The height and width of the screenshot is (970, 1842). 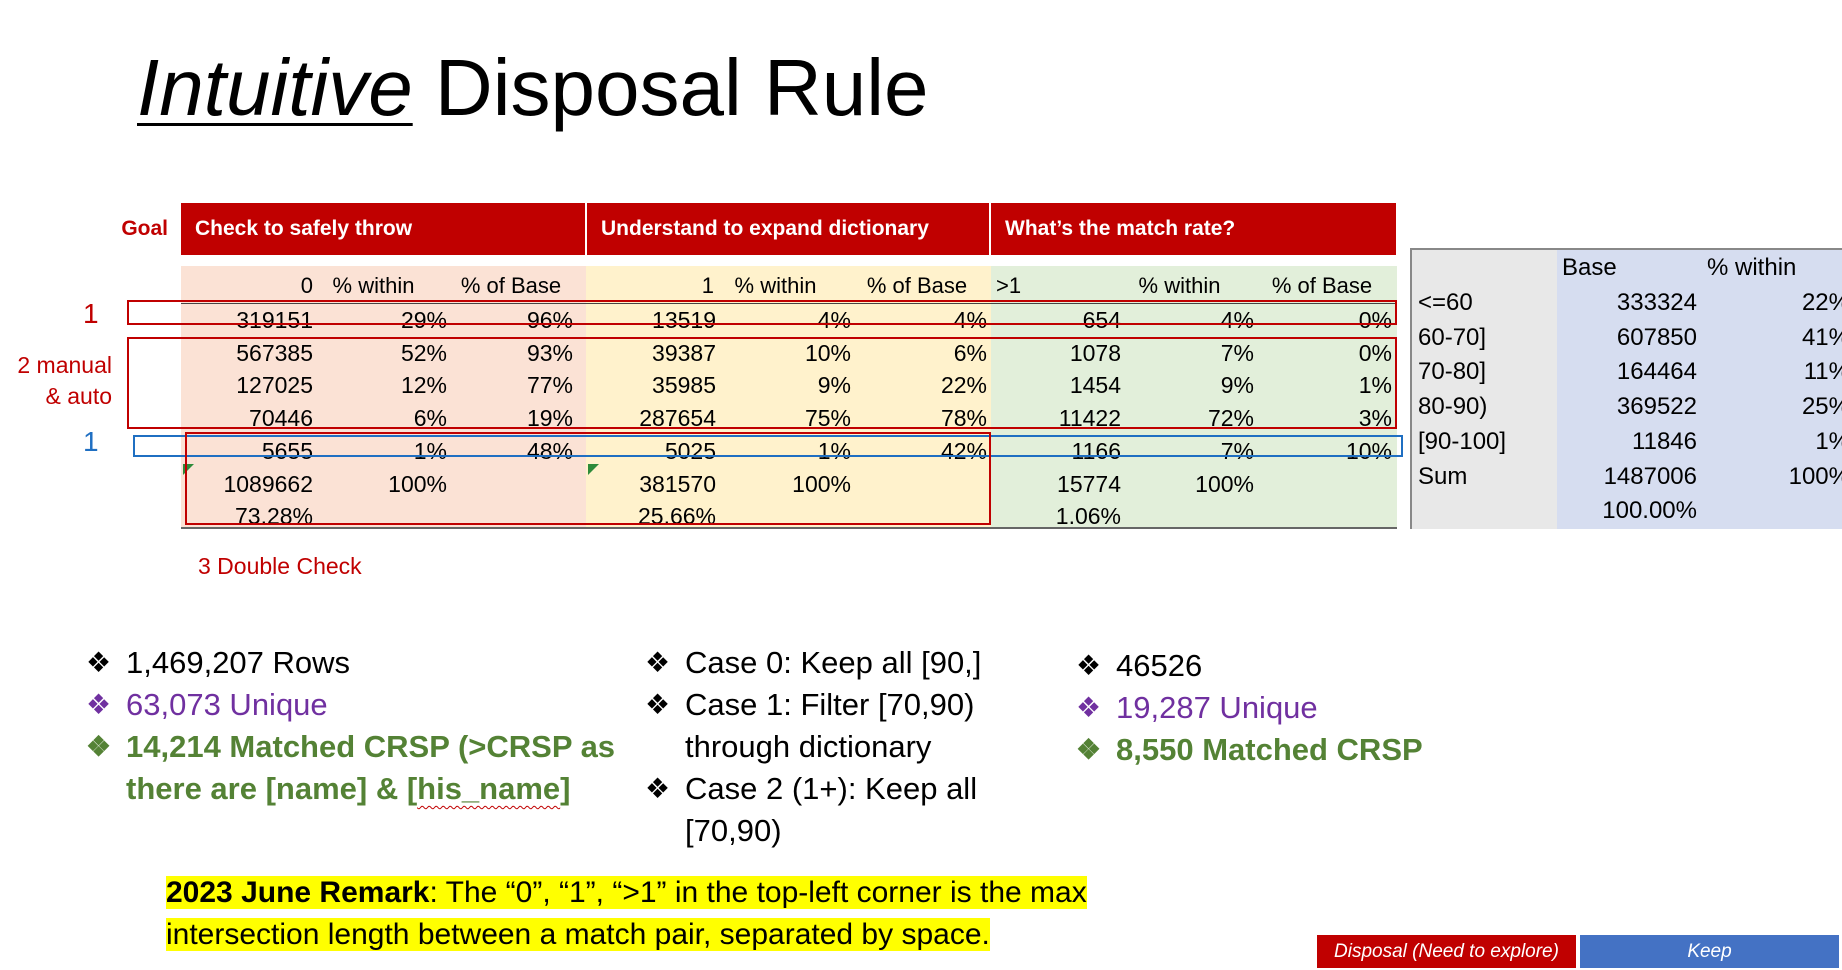 I want to click on bullet-text: 1,469,207 Rows, so click(x=238, y=662).